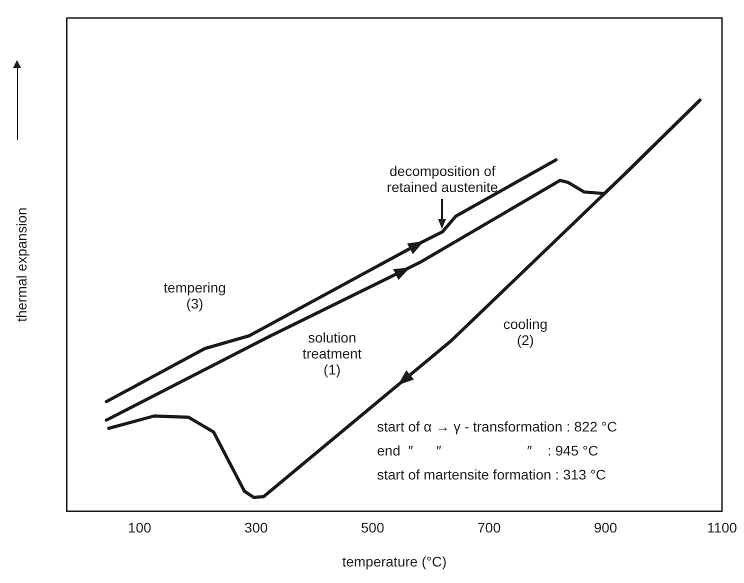 The height and width of the screenshot is (583, 744). I want to click on x-tick-label: 700, so click(489, 528).